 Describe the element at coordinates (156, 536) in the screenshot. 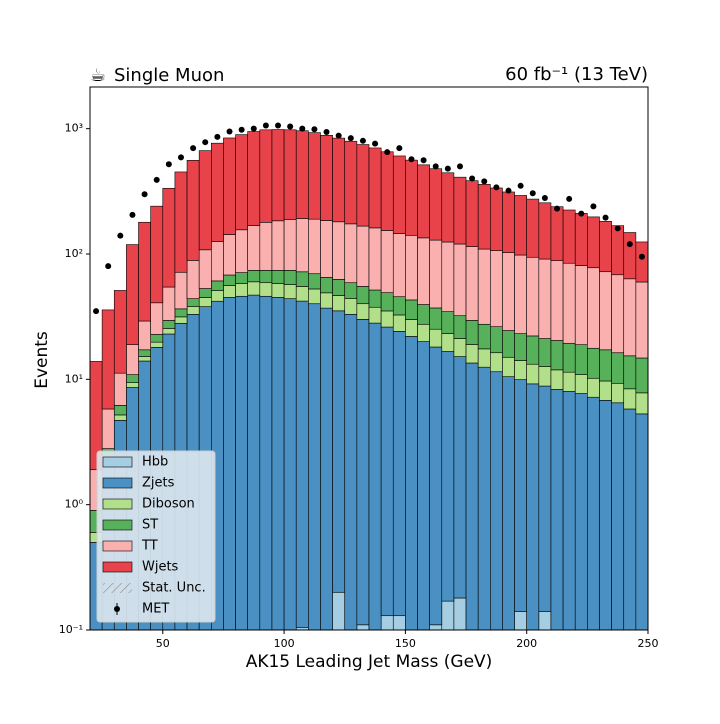

I see `legend: Hbb Zjets Diboson ST TT Wjets Stat. Unc. MET` at that location.